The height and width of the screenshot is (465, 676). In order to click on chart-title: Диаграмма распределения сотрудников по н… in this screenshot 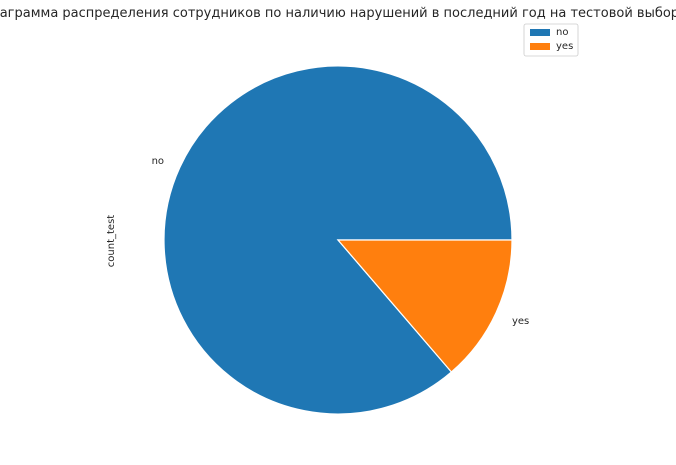, I will do `click(338, 13)`.